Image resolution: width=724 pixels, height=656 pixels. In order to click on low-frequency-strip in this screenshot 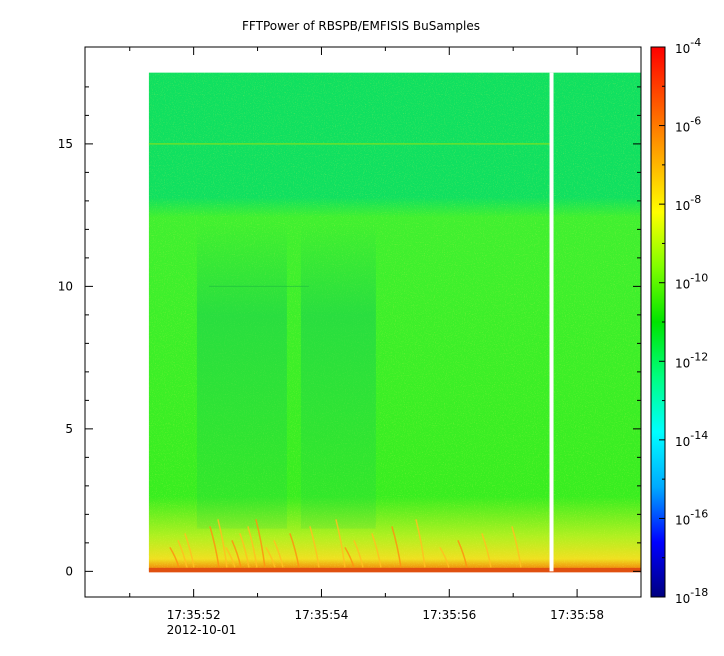, I will do `click(394, 570)`.